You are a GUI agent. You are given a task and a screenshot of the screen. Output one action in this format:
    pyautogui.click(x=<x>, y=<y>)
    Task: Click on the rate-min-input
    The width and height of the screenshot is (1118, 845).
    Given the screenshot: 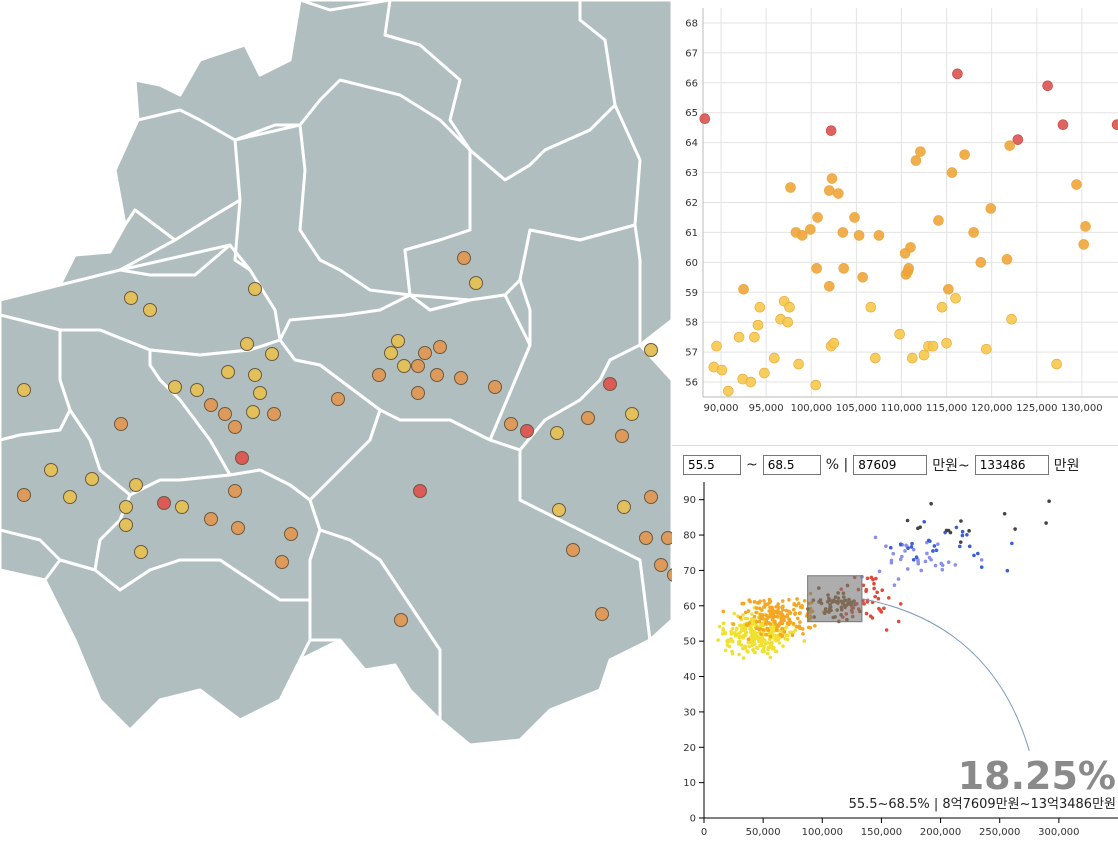 What is the action you would take?
    pyautogui.click(x=712, y=465)
    